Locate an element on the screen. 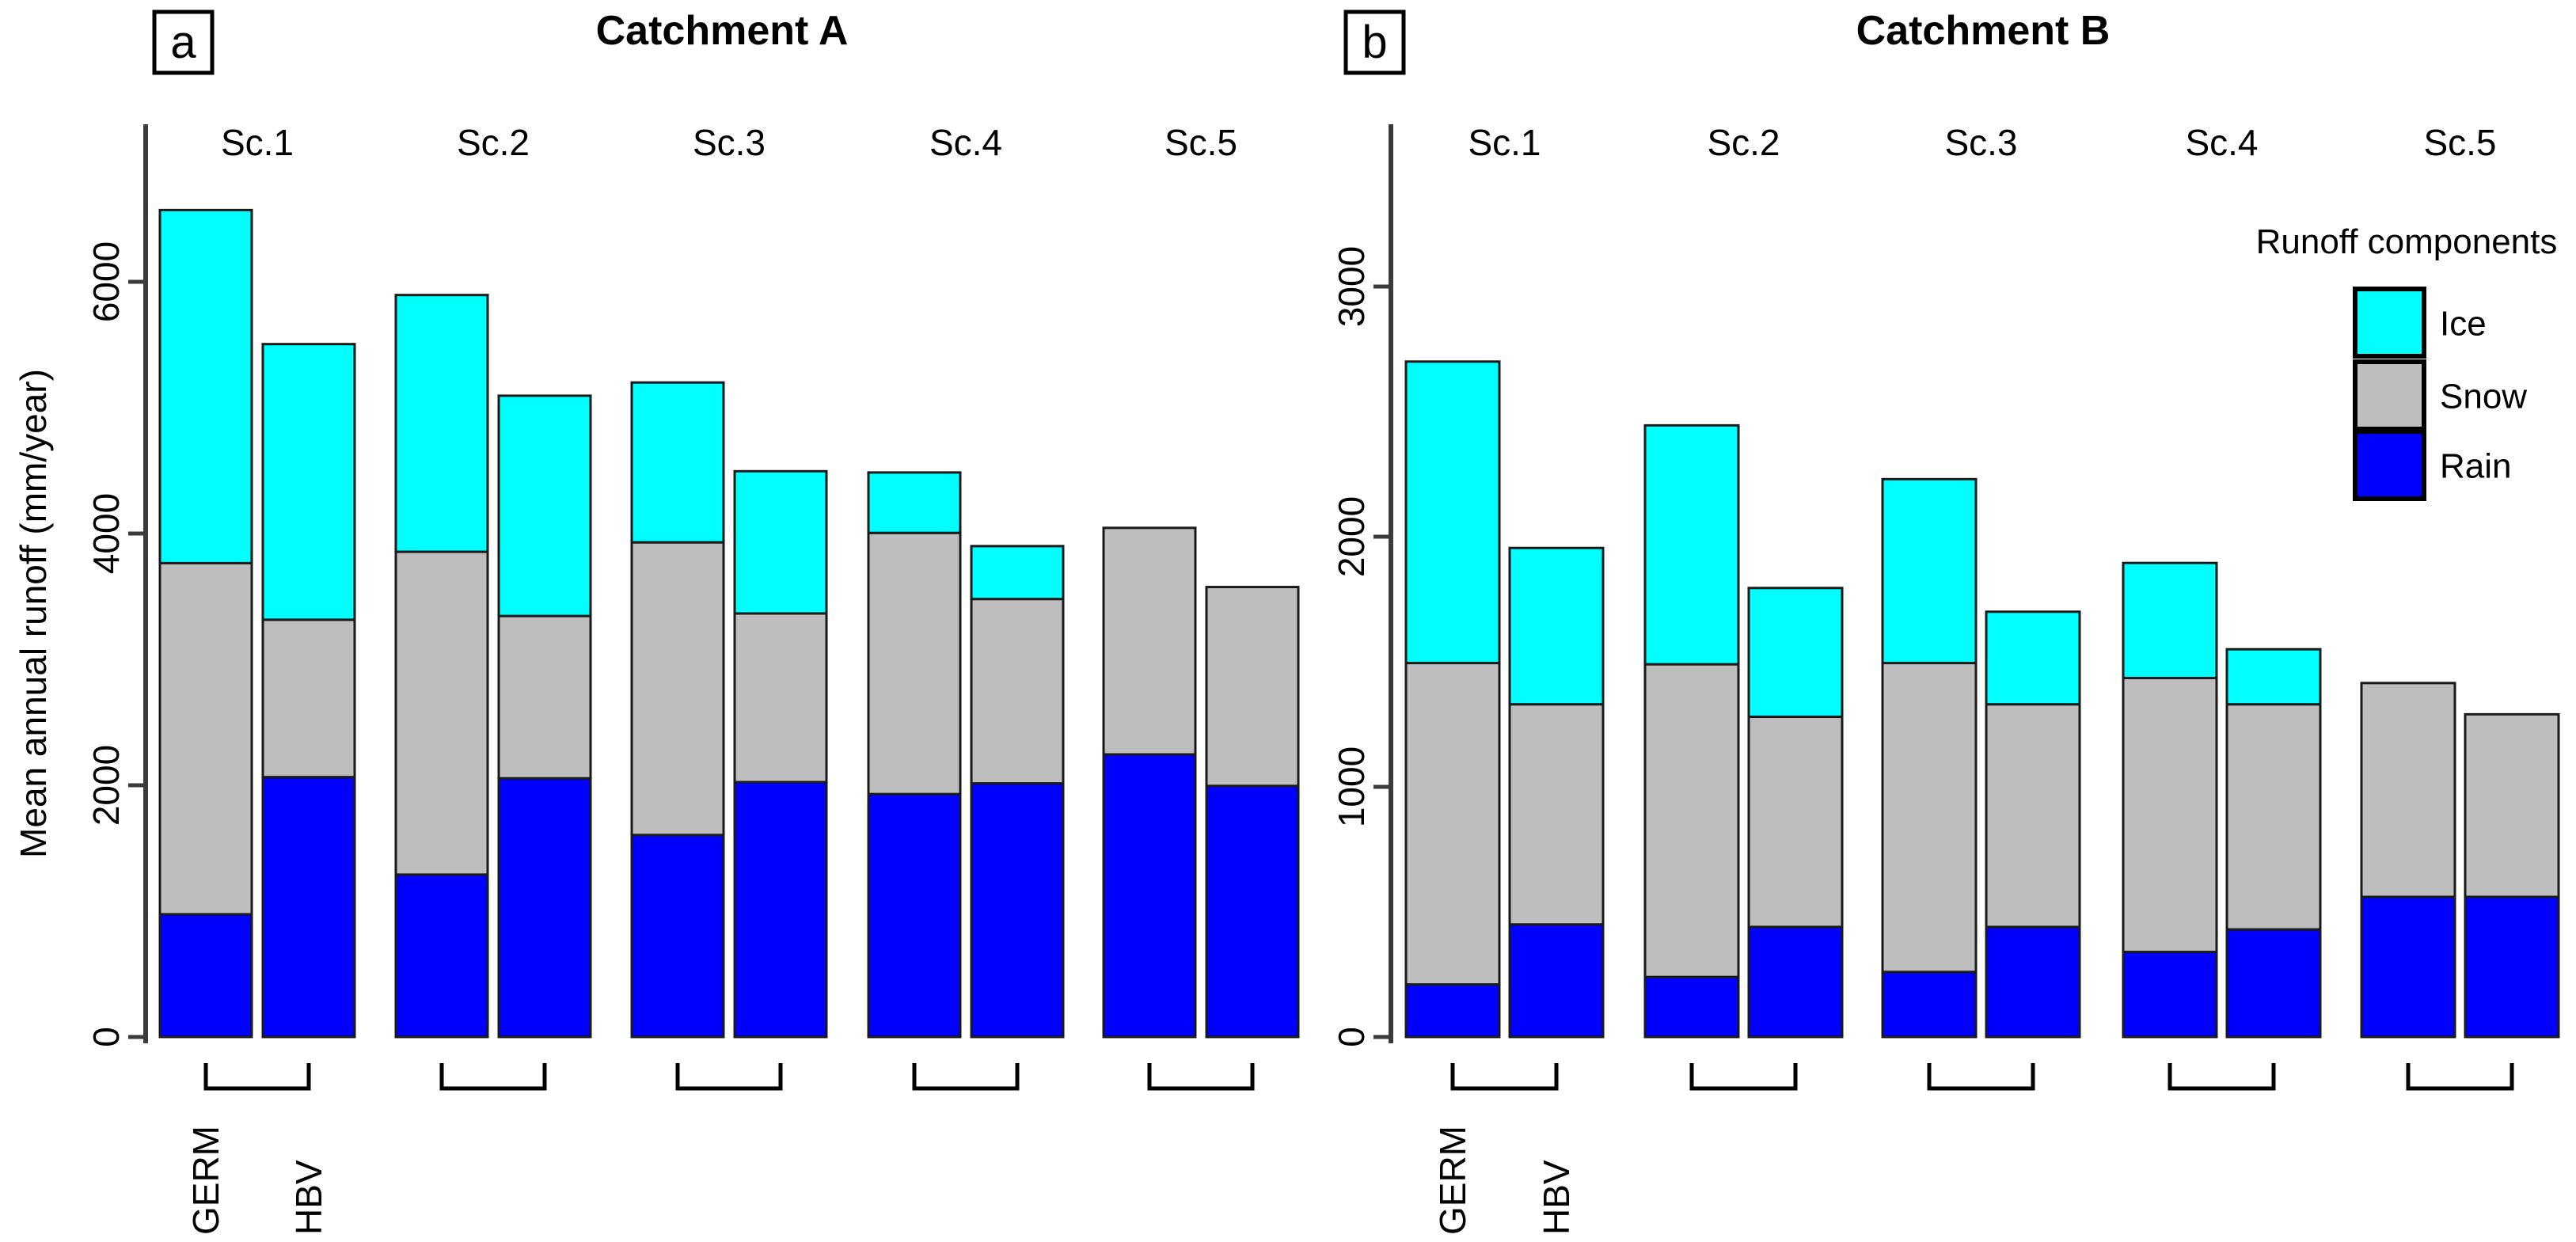 The height and width of the screenshot is (1242, 2576). legend-label-ice: Ice is located at coordinates (2463, 324).